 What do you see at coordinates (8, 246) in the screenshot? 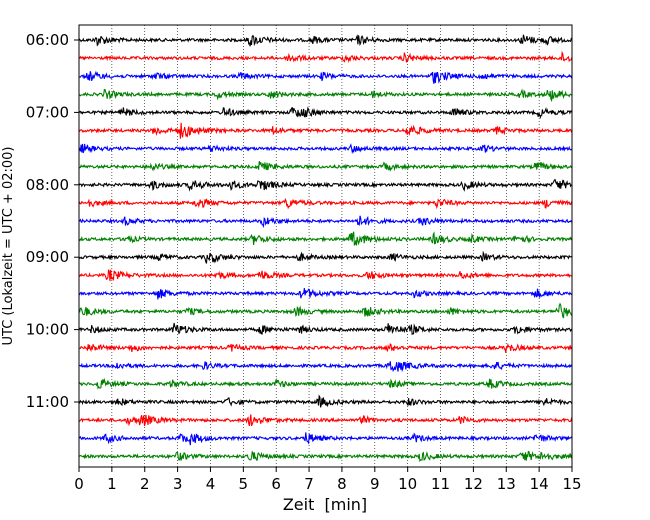
I see `y-axis-label: UTC (Lokalzeit = UTC + 02:00)` at bounding box center [8, 246].